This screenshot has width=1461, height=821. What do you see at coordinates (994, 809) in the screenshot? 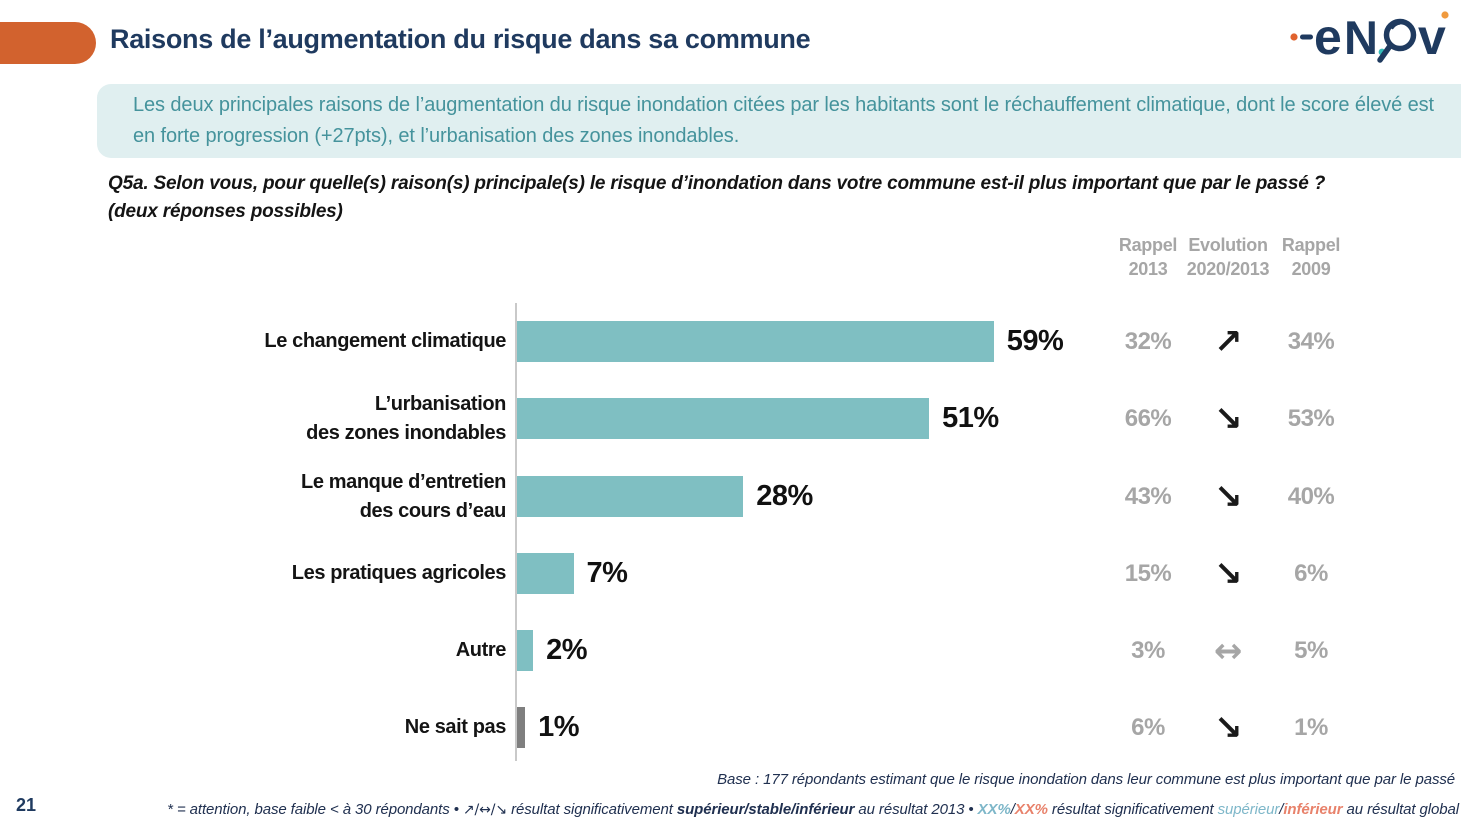
I see `footnote-xx-superior: XX%` at bounding box center [994, 809].